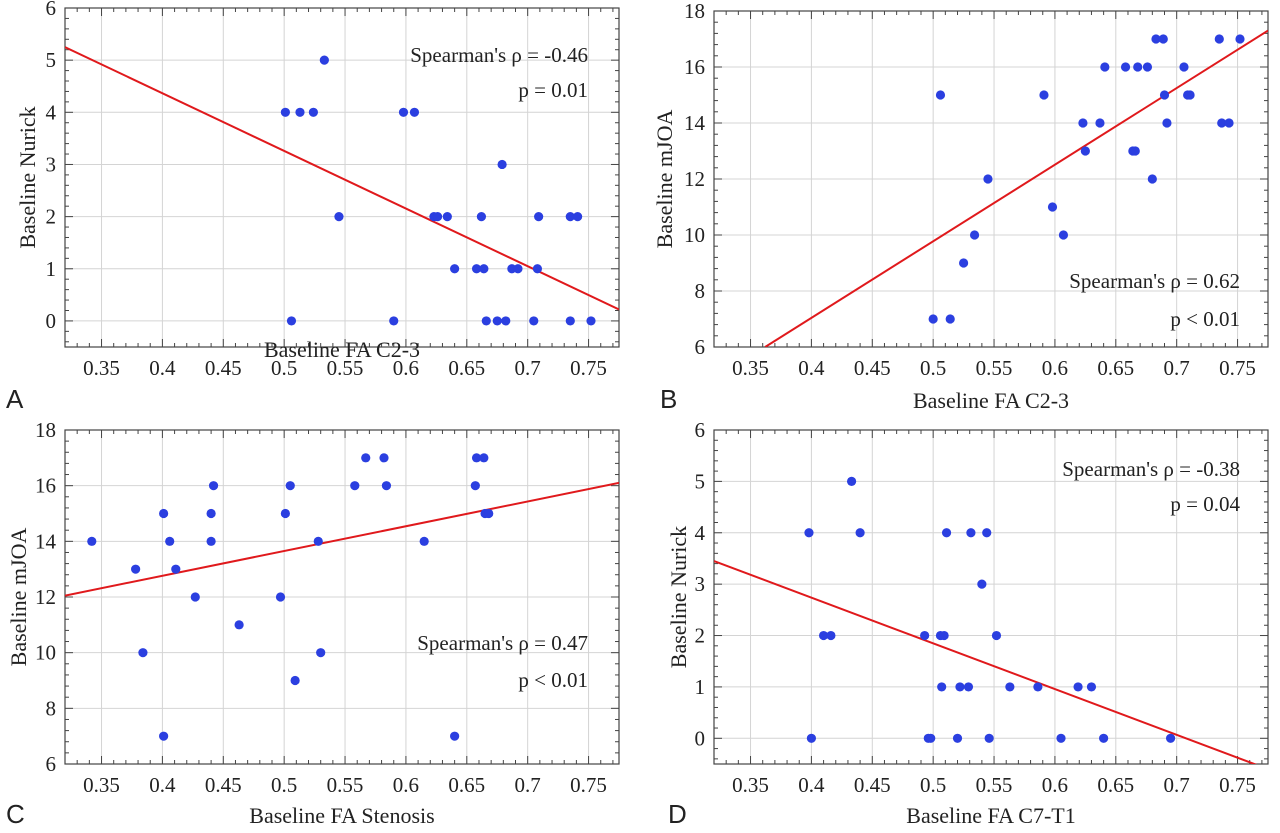 The height and width of the screenshot is (833, 1280). Describe the element at coordinates (991, 400) in the screenshot. I see `x-axis-label: Baseline FA C2-3` at that location.